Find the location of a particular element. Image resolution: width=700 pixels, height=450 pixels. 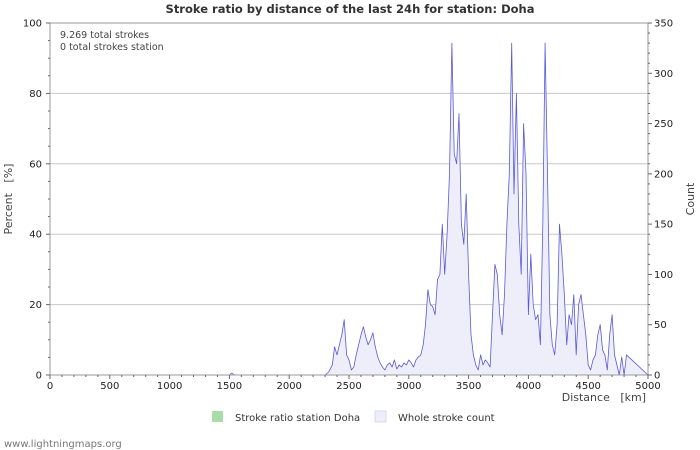

x-tick-label-4: 2000 is located at coordinates (288, 386).